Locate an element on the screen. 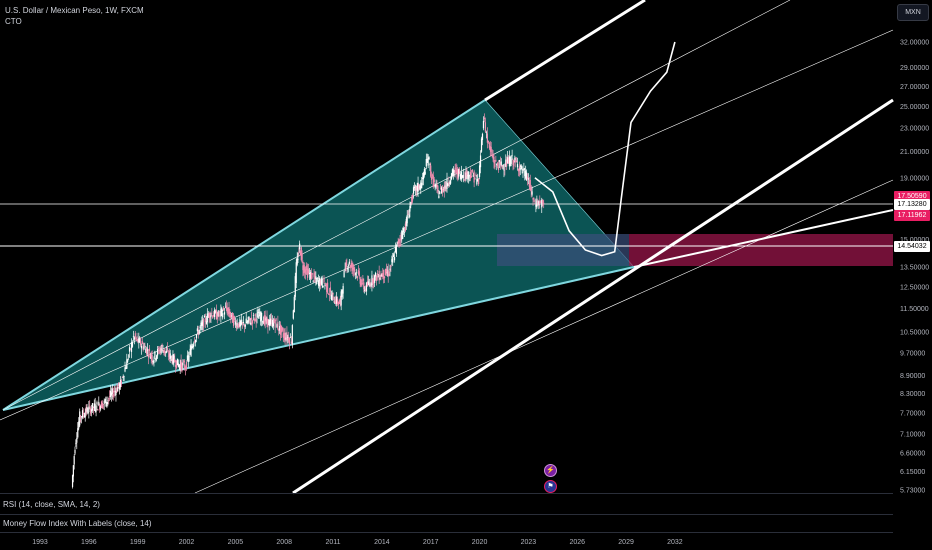  lightning-event-icon: ⚡ is located at coordinates (550, 470).